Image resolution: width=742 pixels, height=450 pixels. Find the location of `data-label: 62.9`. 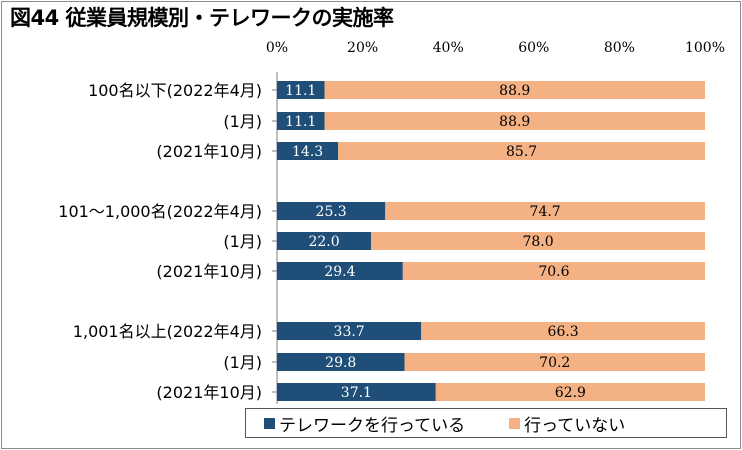

data-label: 62.9 is located at coordinates (570, 393).